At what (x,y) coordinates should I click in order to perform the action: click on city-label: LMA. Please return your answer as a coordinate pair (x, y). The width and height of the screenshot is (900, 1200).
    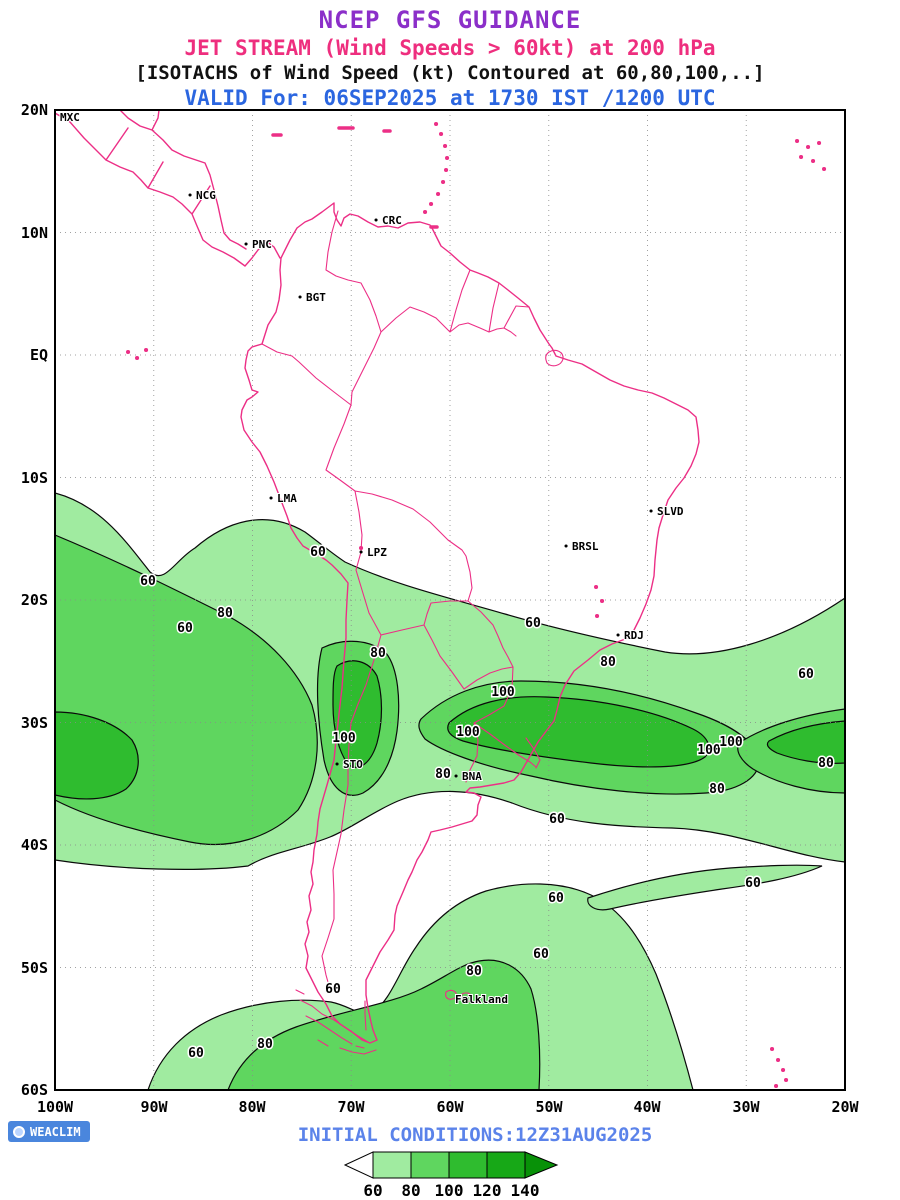
    Looking at the image, I should click on (287, 498).